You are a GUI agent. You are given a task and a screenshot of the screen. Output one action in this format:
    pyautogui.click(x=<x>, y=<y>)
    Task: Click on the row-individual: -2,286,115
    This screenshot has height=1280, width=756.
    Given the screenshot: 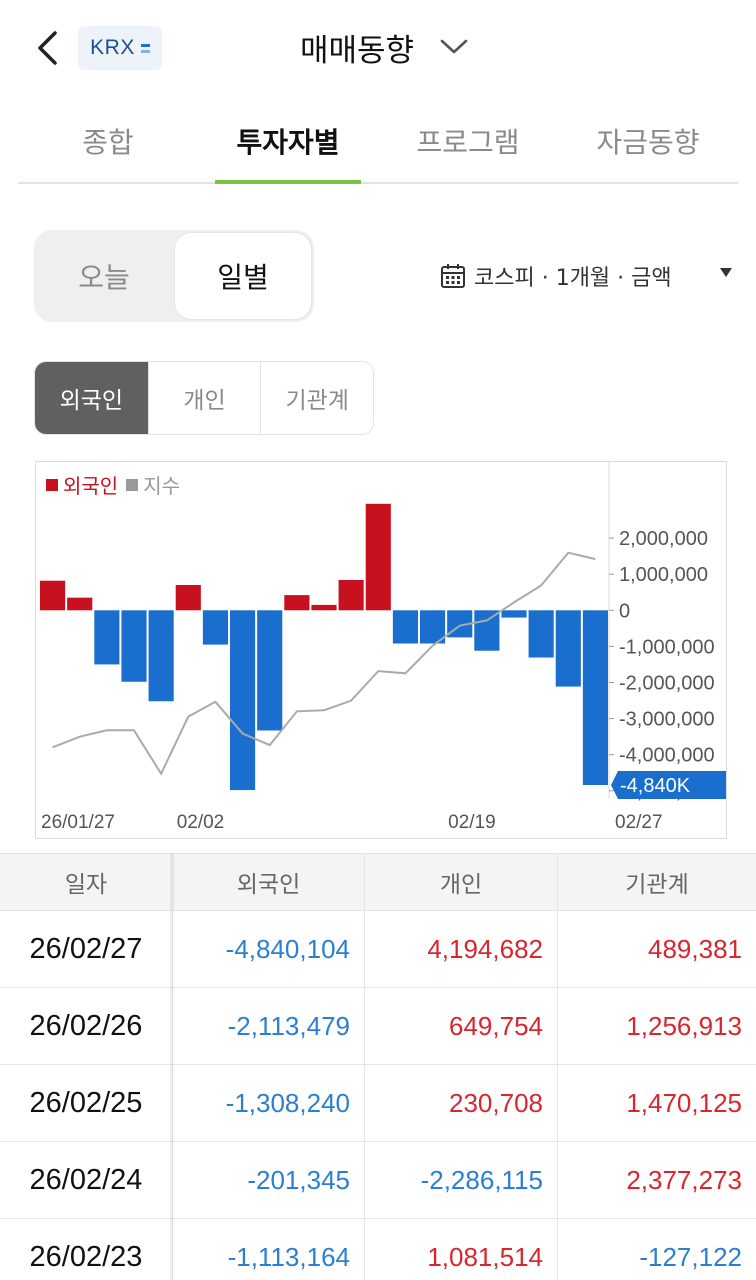 What is the action you would take?
    pyautogui.click(x=460, y=1180)
    